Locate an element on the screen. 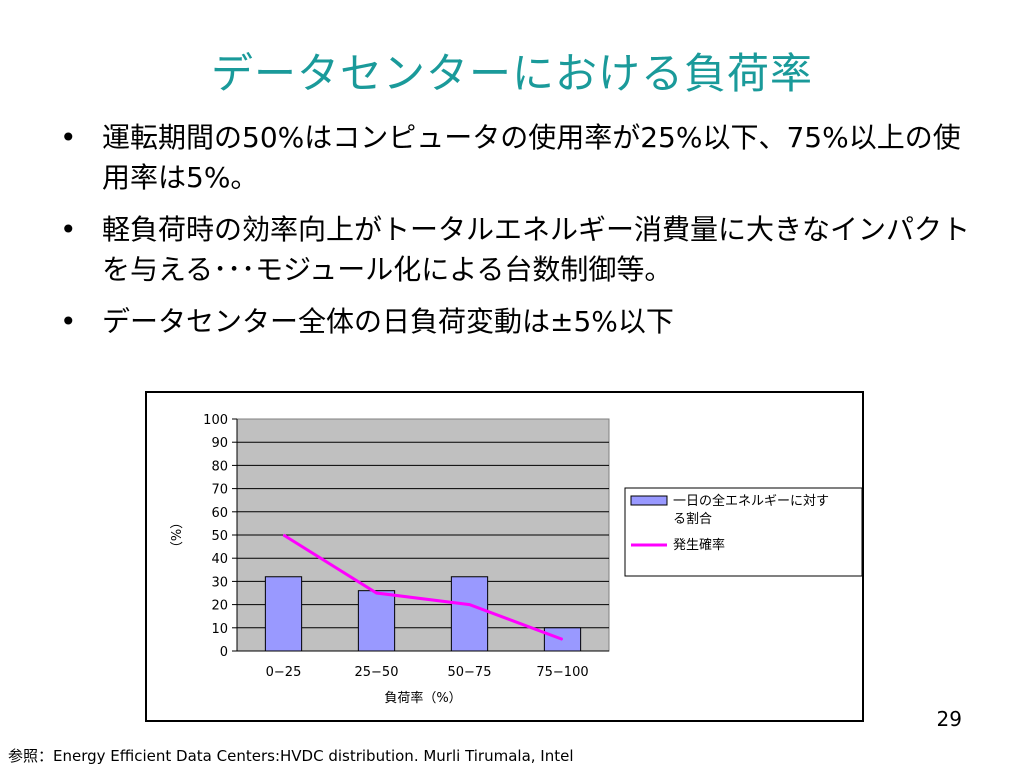  slide-title: データセンターにおける負荷率 is located at coordinates (511, 73).